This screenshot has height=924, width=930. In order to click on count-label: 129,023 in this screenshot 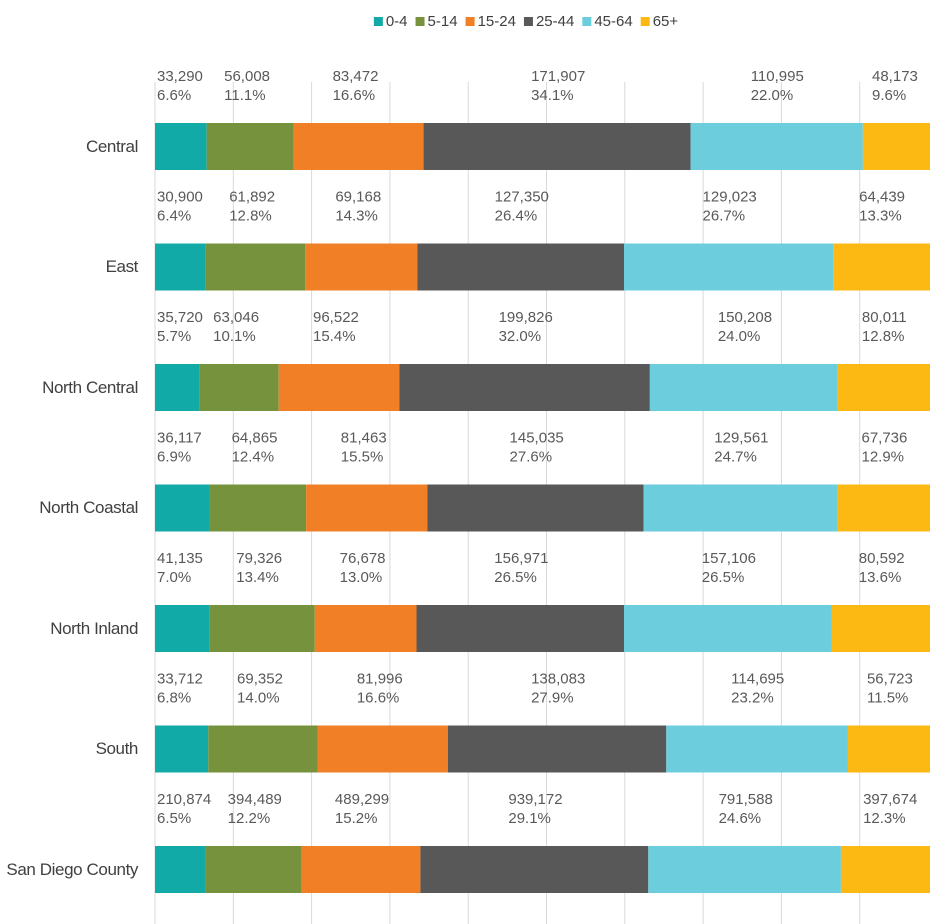, I will do `click(730, 196)`.